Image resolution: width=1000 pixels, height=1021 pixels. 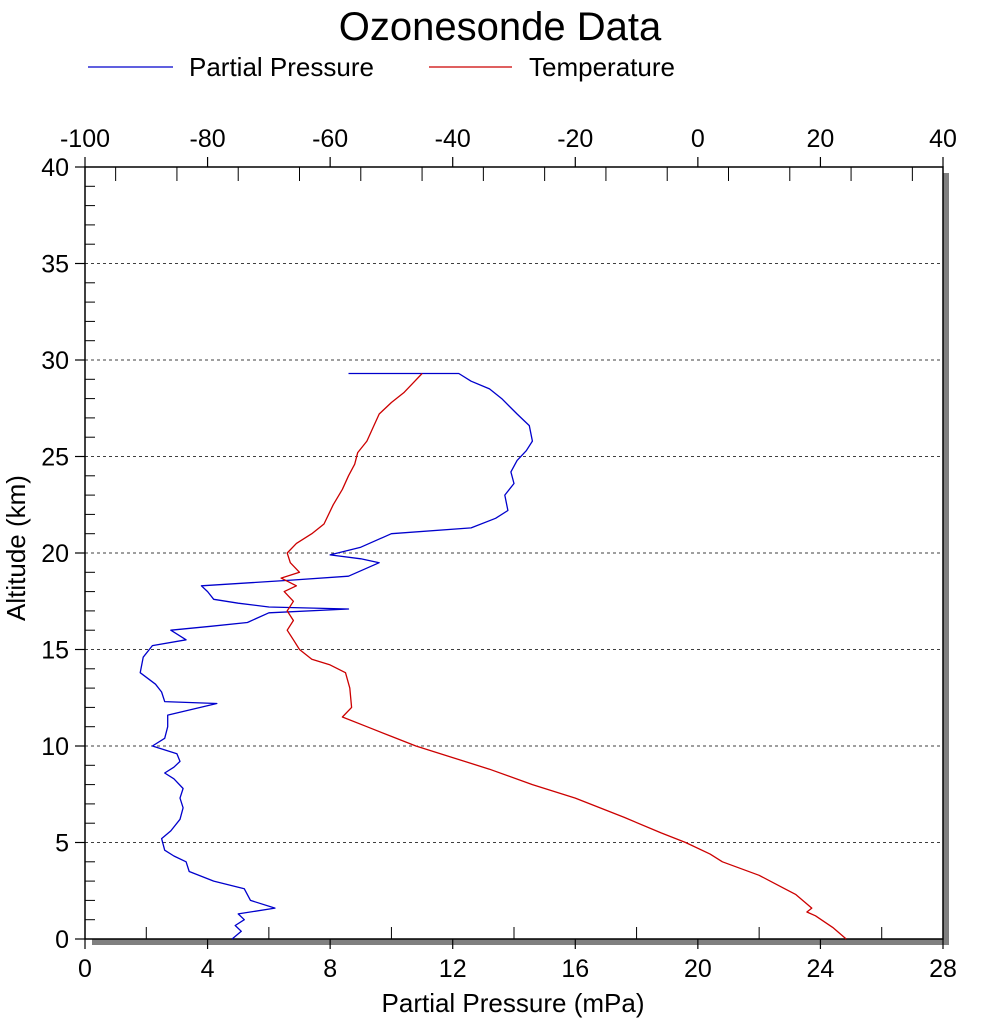 I want to click on top-tick-label: -60, so click(x=330, y=139).